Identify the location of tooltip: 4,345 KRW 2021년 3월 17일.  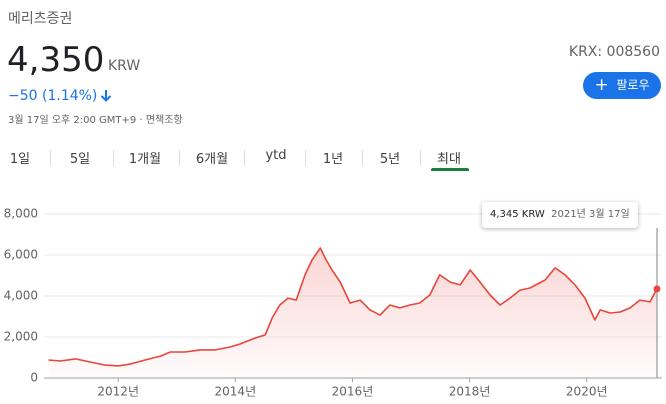
(560, 215).